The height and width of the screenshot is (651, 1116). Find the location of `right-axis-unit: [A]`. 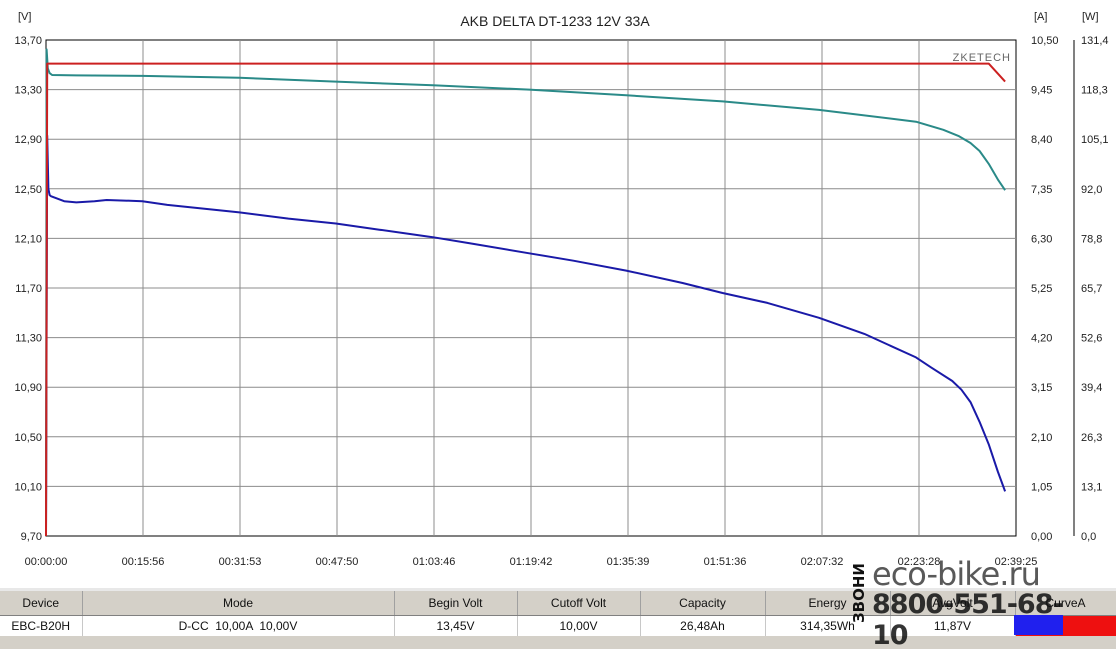

right-axis-unit: [A] is located at coordinates (1040, 17).